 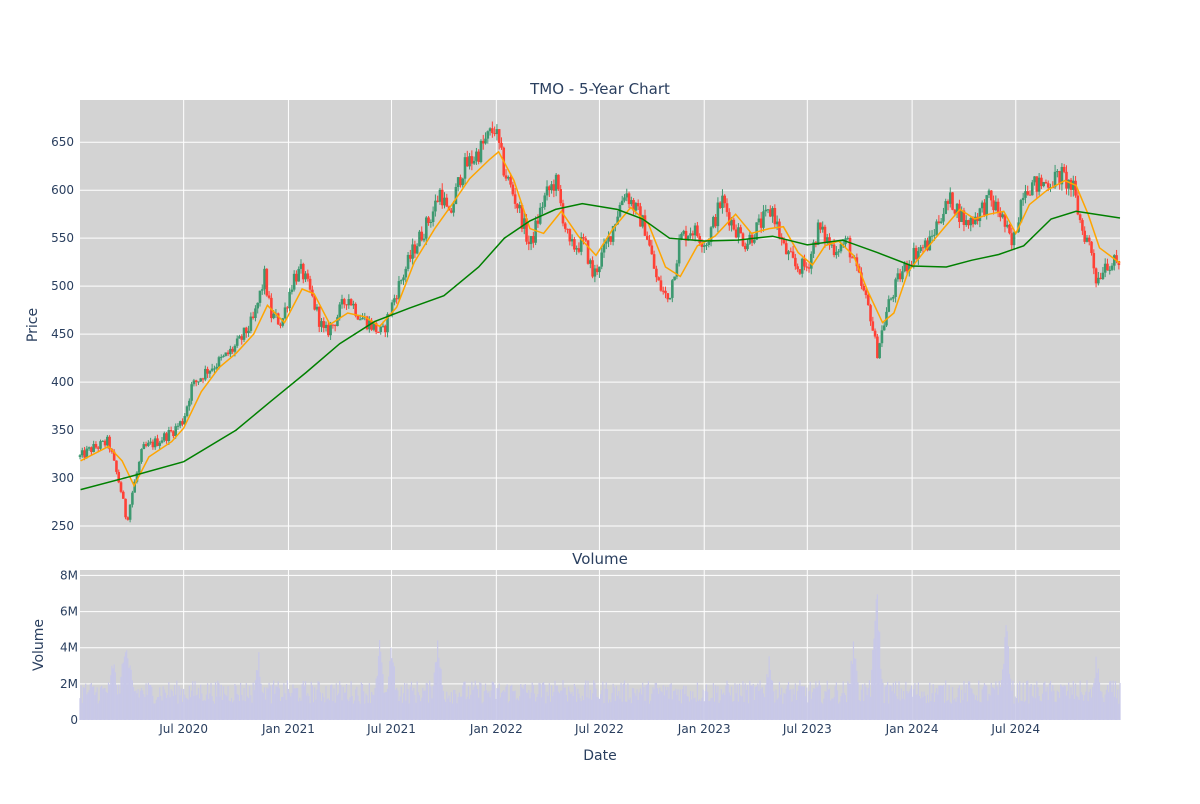 What do you see at coordinates (704, 729) in the screenshot?
I see `x-tick-label: Jan 2023` at bounding box center [704, 729].